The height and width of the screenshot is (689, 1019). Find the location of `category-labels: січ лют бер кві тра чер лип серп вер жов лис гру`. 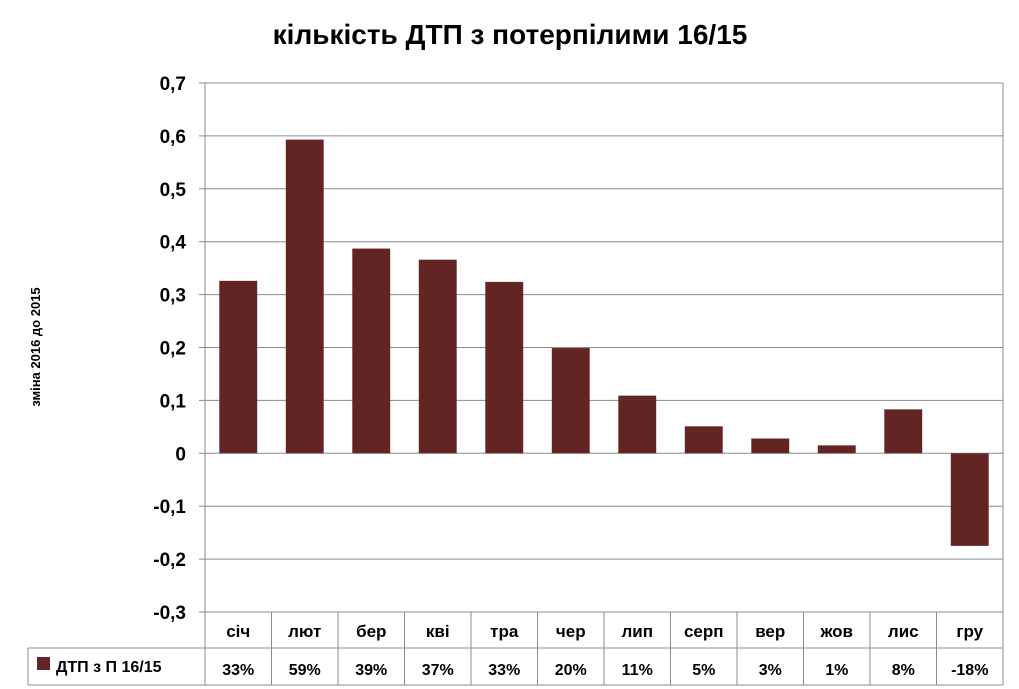

category-labels: січ лют бер кві тра чер лип серп вер жов лис гру is located at coordinates (604, 631).